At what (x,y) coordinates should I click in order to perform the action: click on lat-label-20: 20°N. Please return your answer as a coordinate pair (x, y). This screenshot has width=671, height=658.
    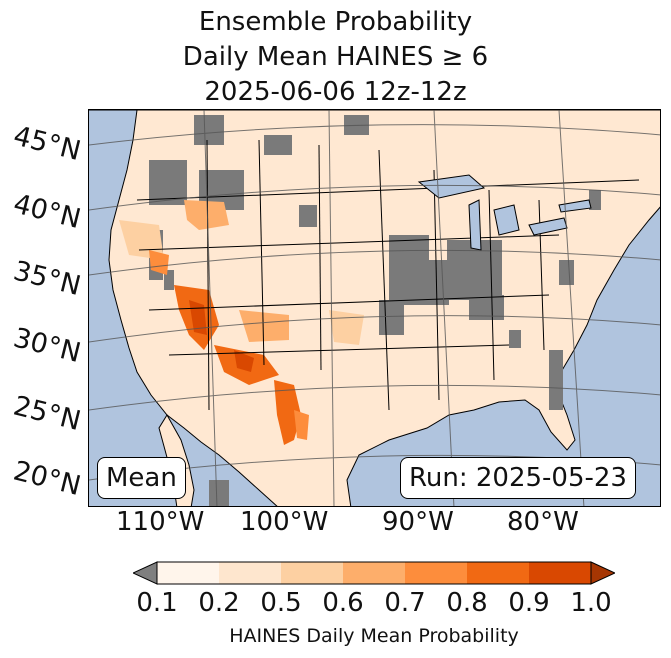
    Looking at the image, I should click on (47, 479).